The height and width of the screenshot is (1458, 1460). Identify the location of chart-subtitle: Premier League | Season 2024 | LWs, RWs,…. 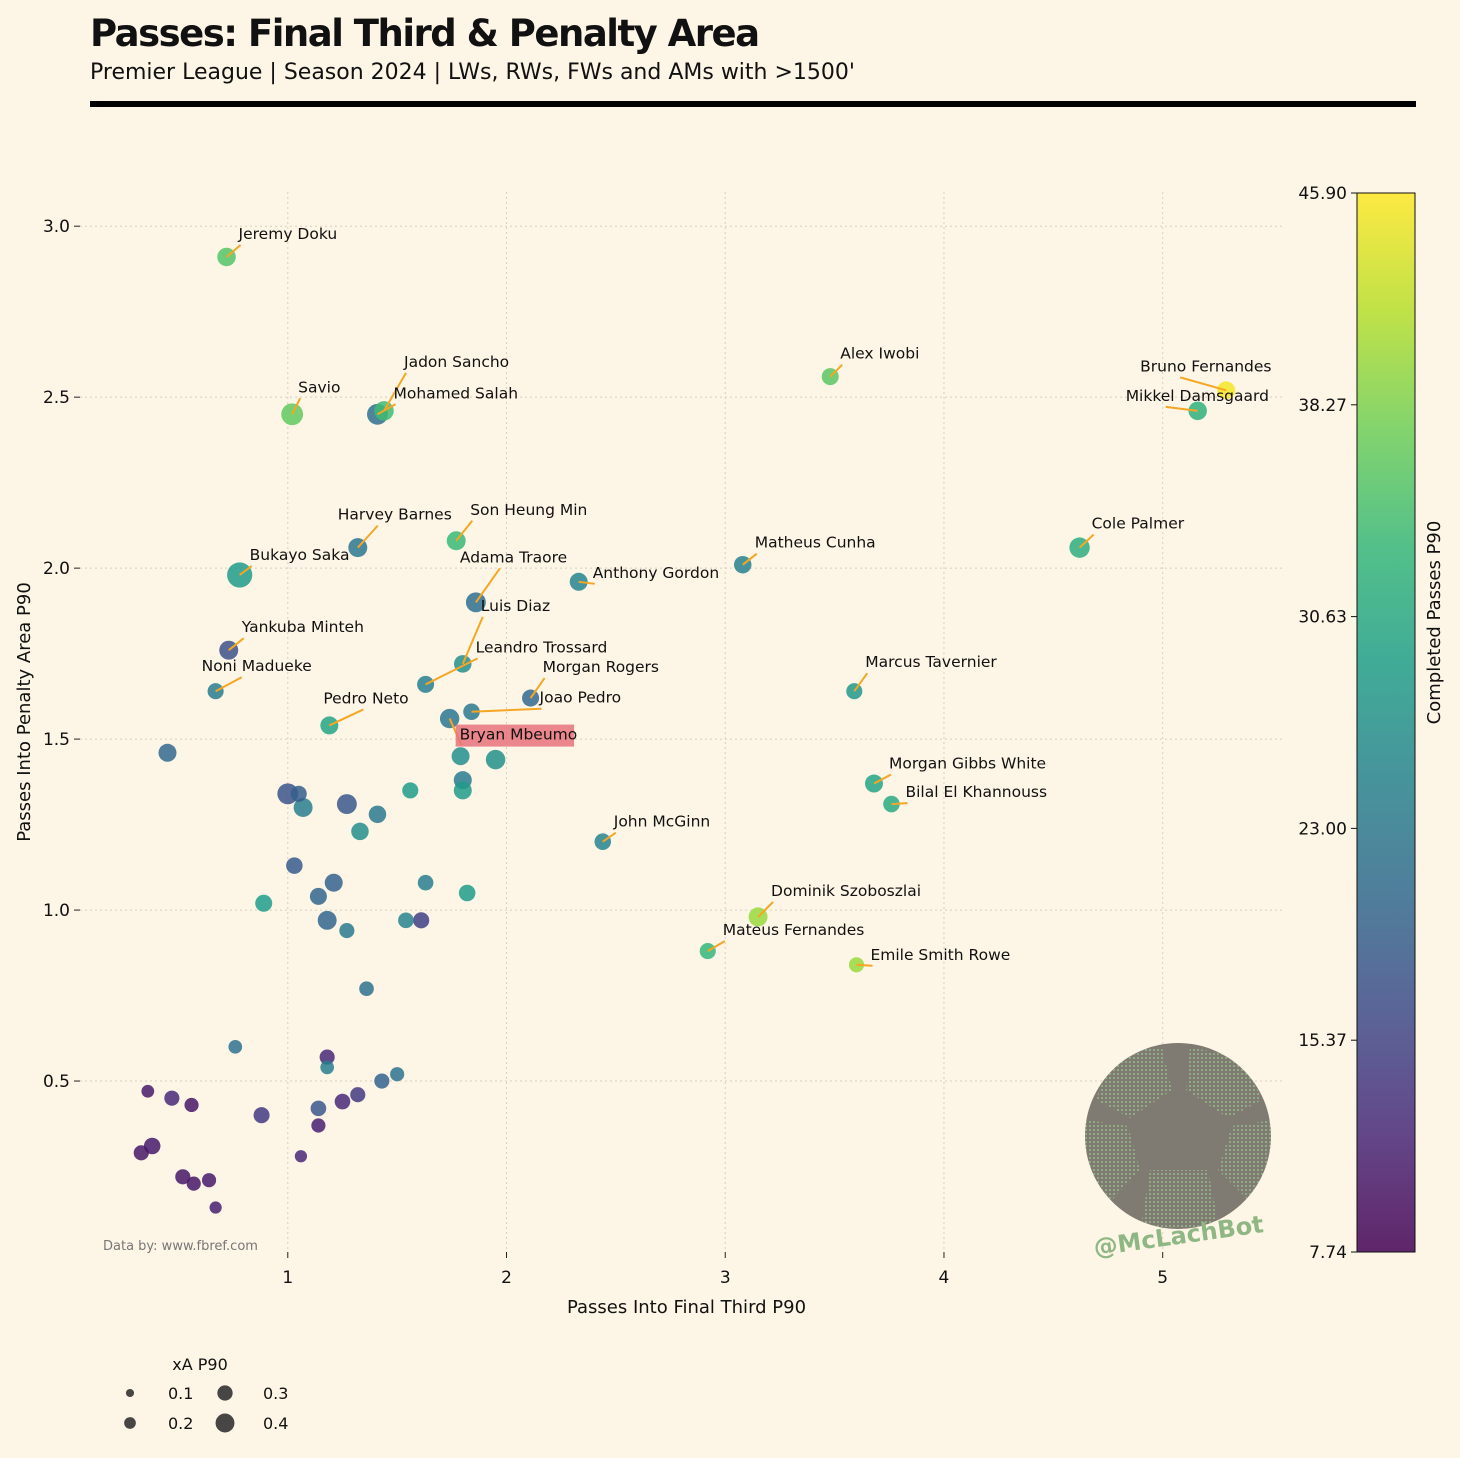
(472, 72).